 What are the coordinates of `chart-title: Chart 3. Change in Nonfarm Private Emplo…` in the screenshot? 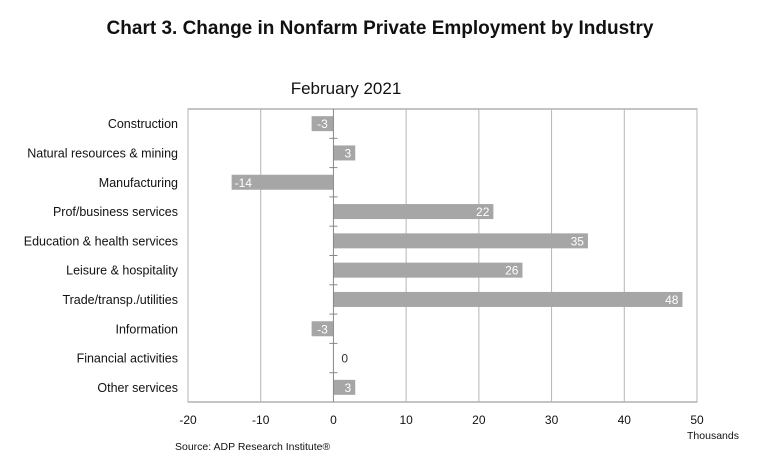 It's located at (380, 28).